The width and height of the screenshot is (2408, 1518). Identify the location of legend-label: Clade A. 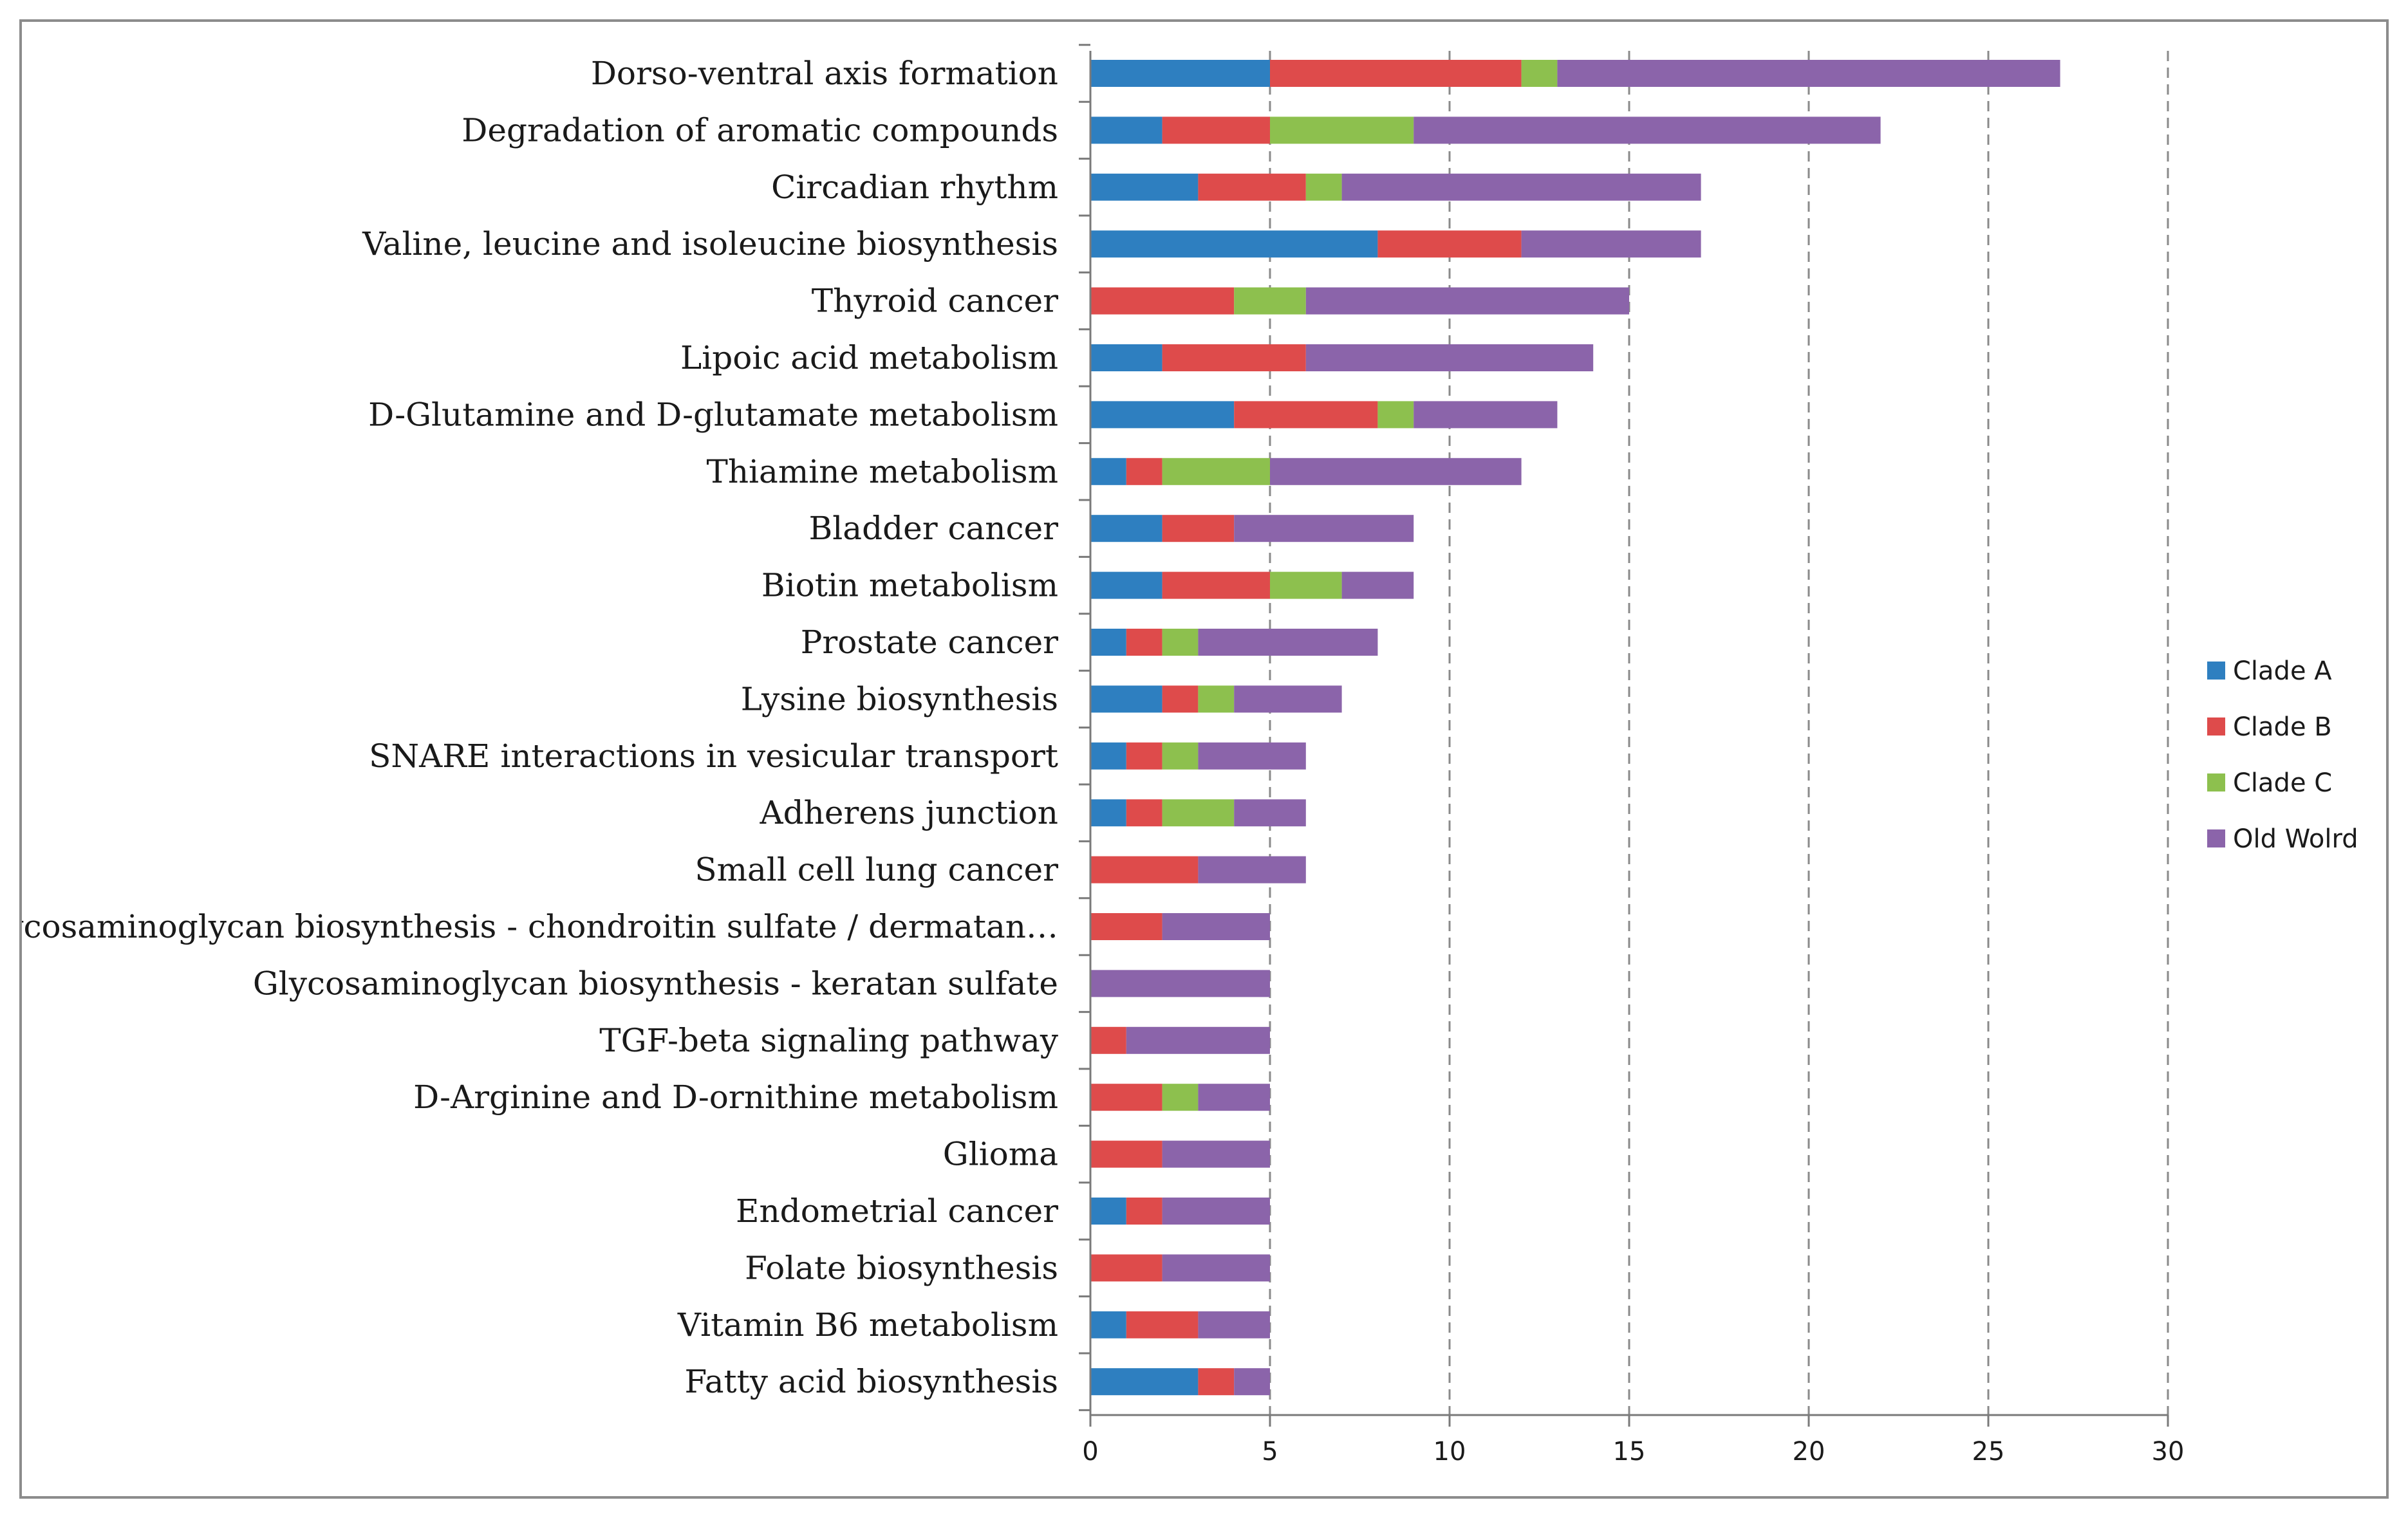
(2282, 671).